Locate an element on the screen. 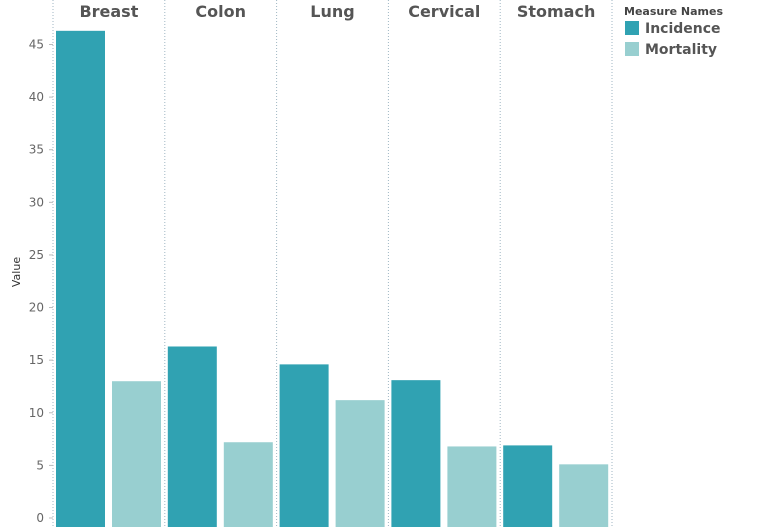 The height and width of the screenshot is (527, 763). y-tick-label: 35 is located at coordinates (36, 150).